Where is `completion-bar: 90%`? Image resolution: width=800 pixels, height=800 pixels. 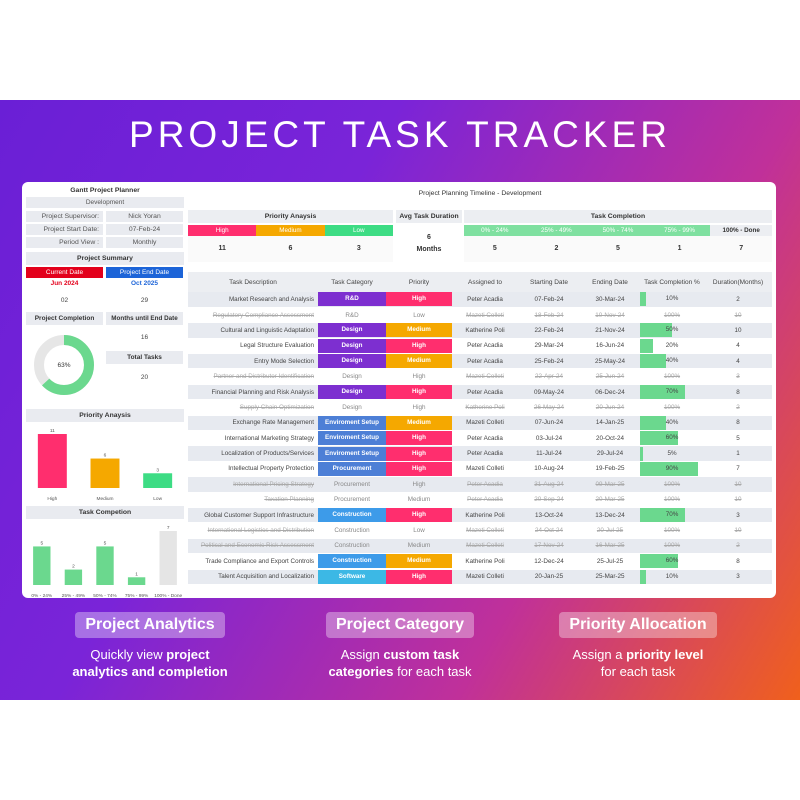 completion-bar: 90% is located at coordinates (672, 468).